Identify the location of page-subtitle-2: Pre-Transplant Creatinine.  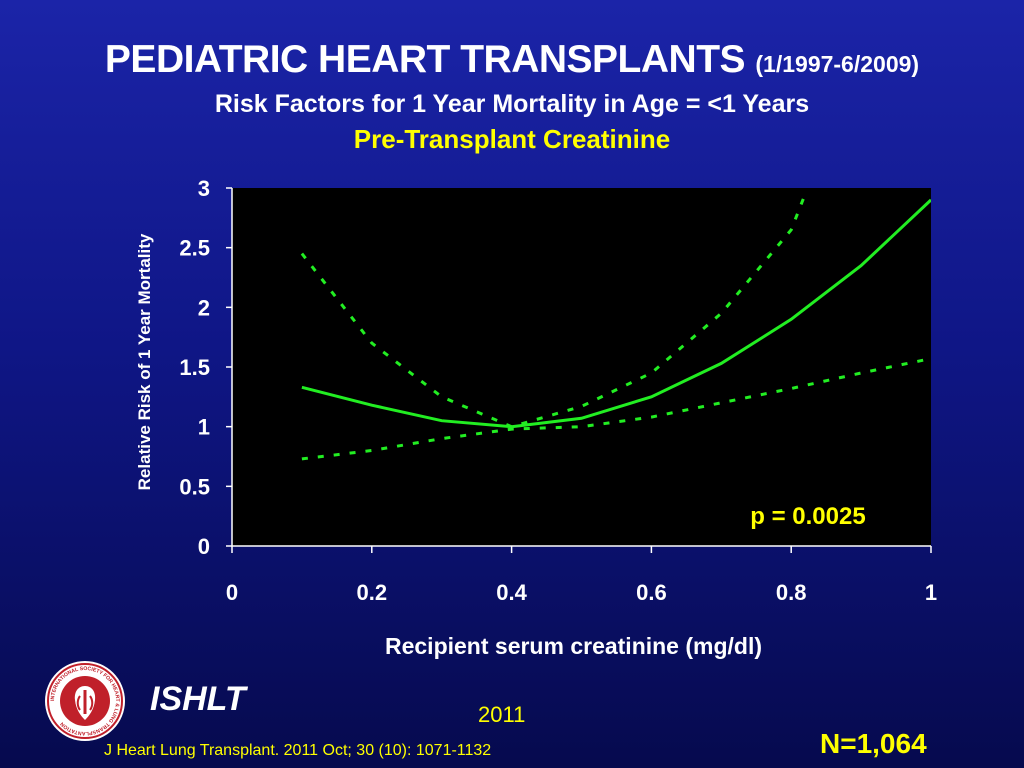
(512, 139).